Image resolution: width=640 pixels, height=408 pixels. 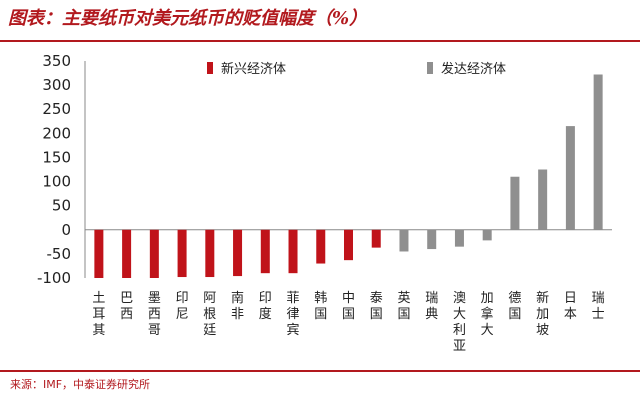 What do you see at coordinates (403, 306) in the screenshot?
I see `x-tick-label: 英国` at bounding box center [403, 306].